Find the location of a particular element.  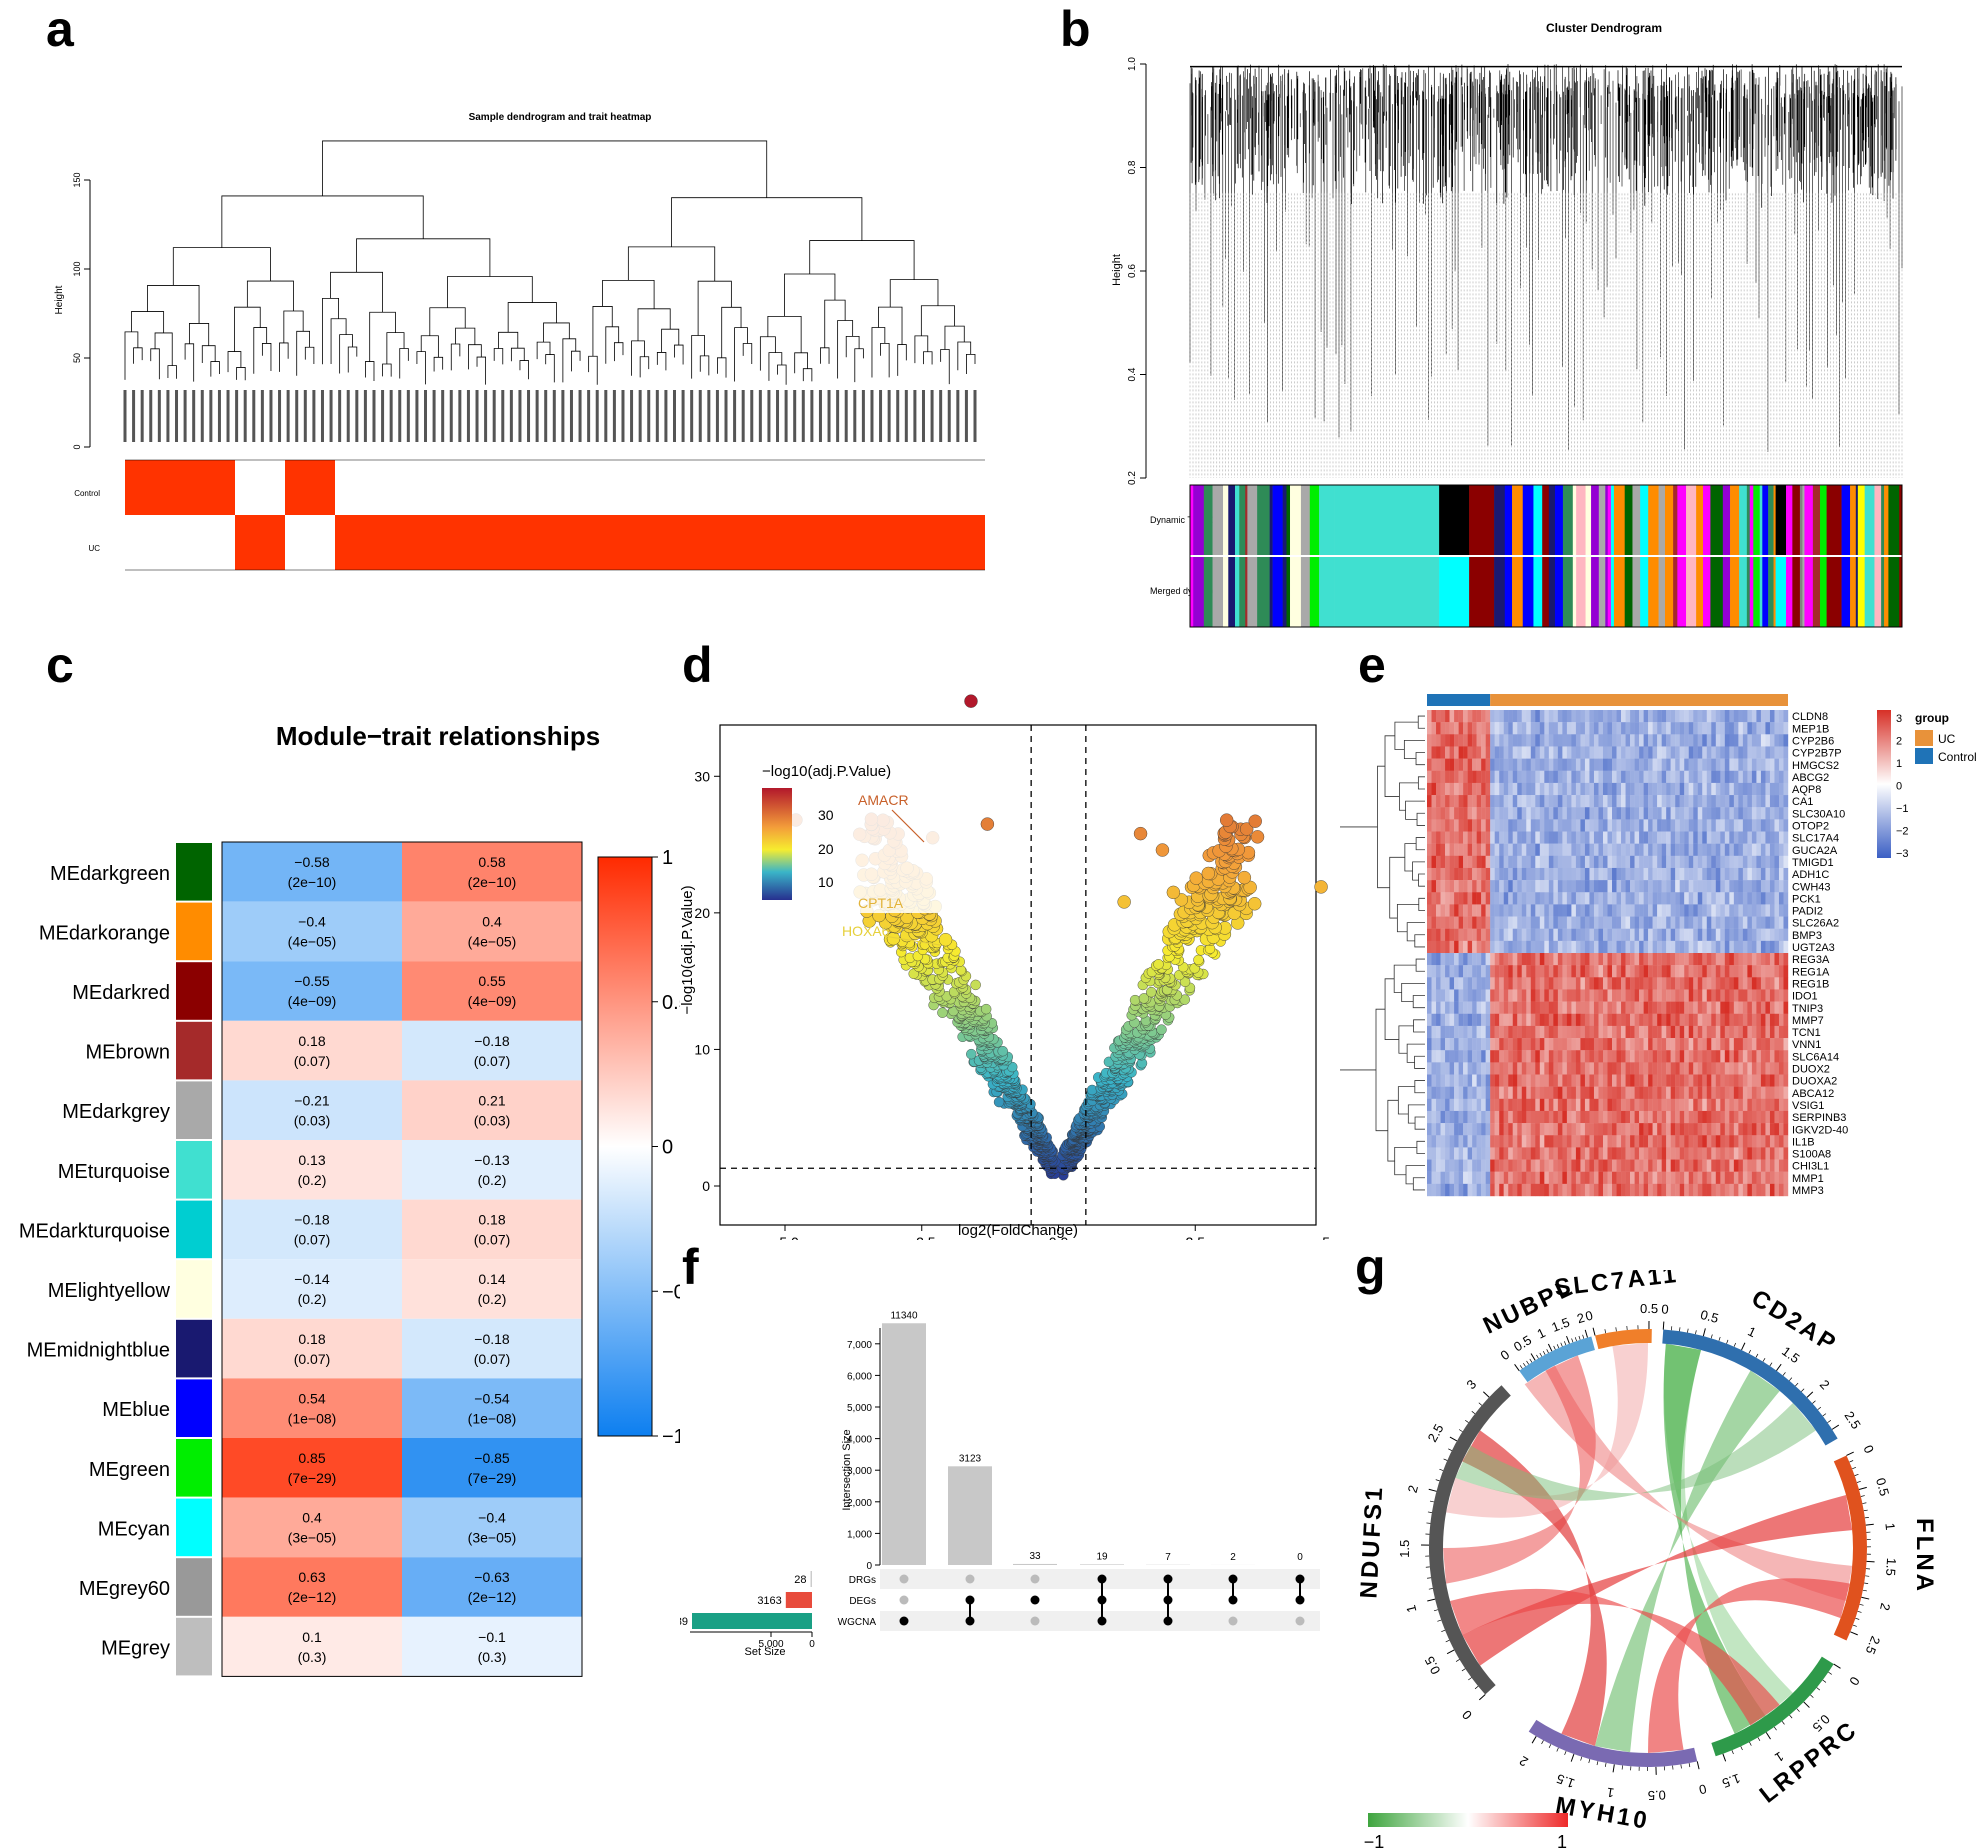

volcano-point is located at coordinates (1140, 833).